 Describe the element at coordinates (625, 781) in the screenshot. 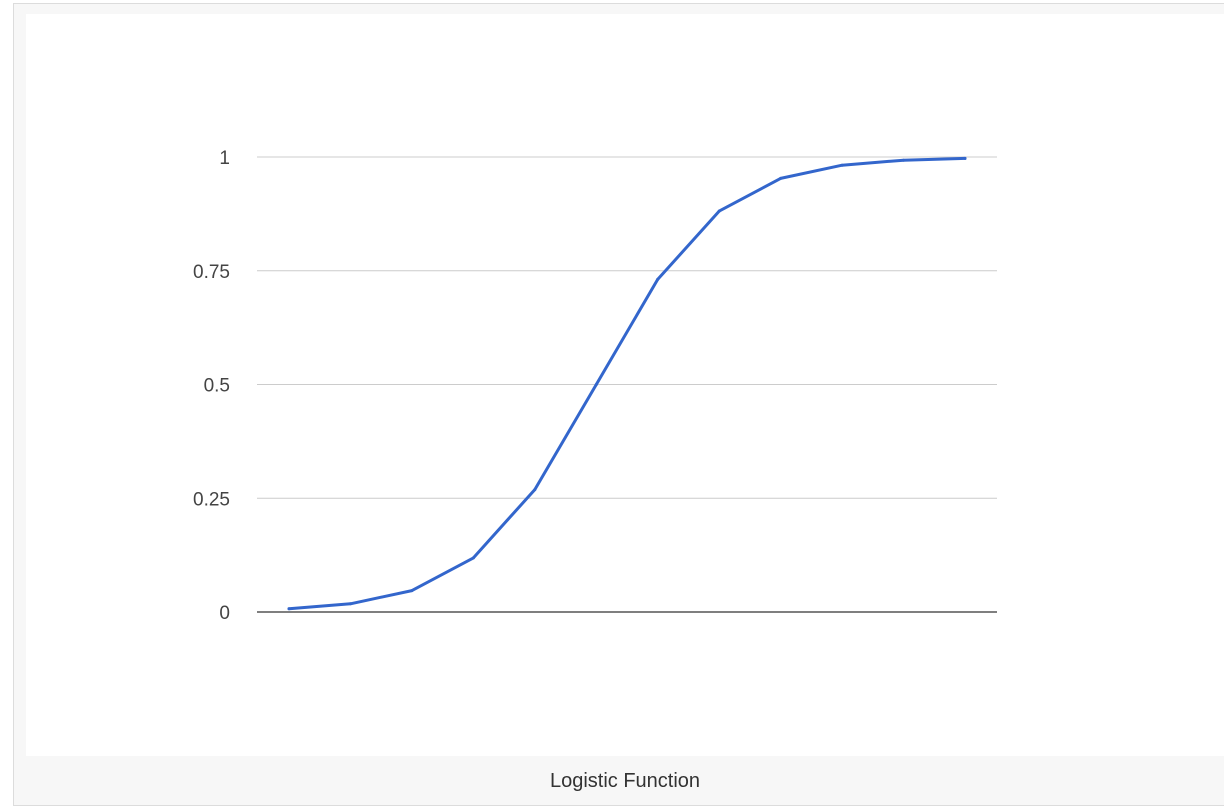

I see `chart-caption: Logistic Function` at that location.